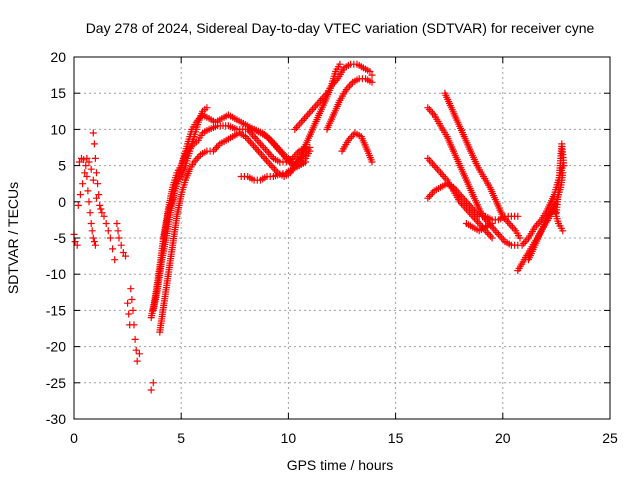 The width and height of the screenshot is (640, 480). What do you see at coordinates (289, 438) in the screenshot?
I see `x-tick-label: 10` at bounding box center [289, 438].